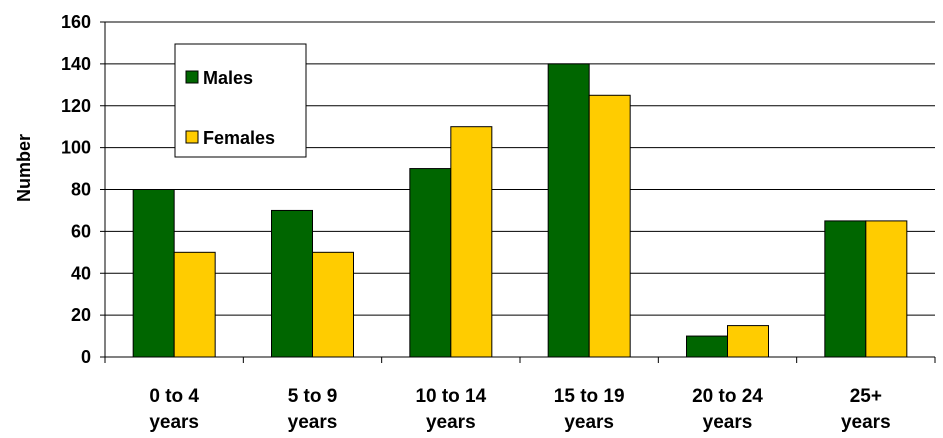 This screenshot has height=438, width=943. I want to click on y-tick-label: 160, so click(76, 22).